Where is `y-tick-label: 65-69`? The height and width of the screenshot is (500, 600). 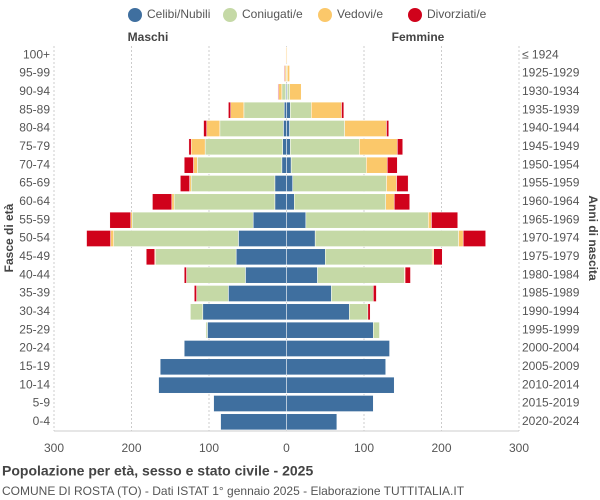
y-tick-label: 65-69 is located at coordinates (34, 183).